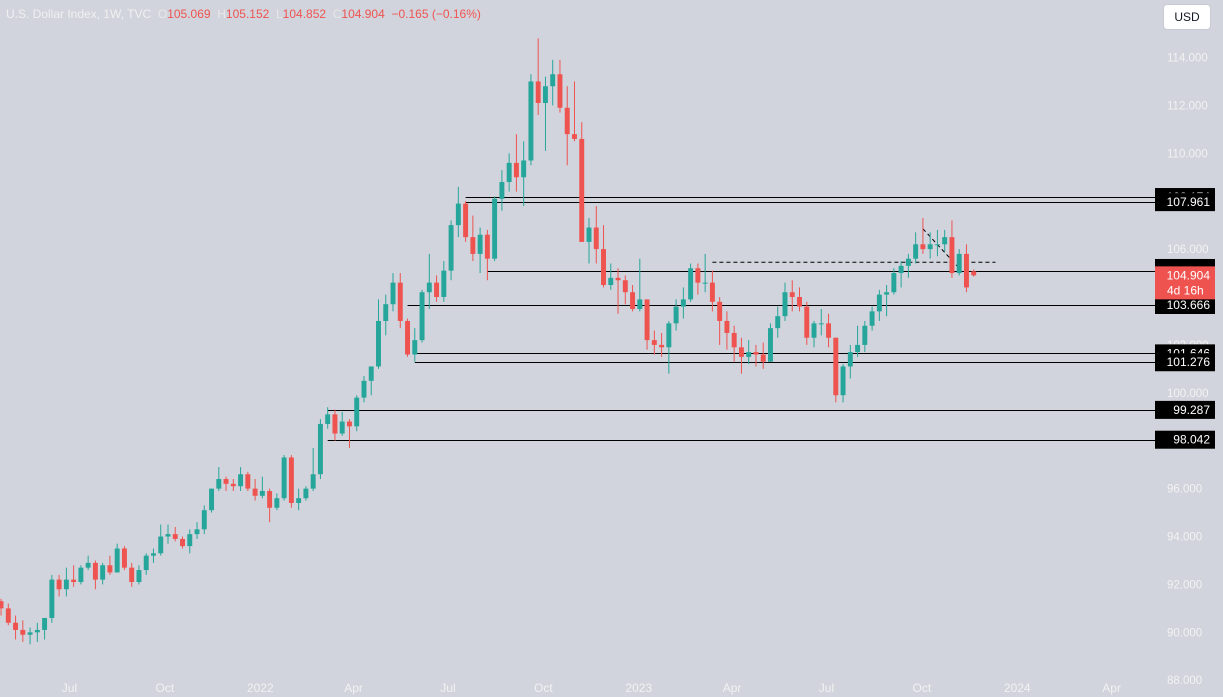 The width and height of the screenshot is (1223, 697). What do you see at coordinates (162, 14) in the screenshot?
I see `open-label: O` at bounding box center [162, 14].